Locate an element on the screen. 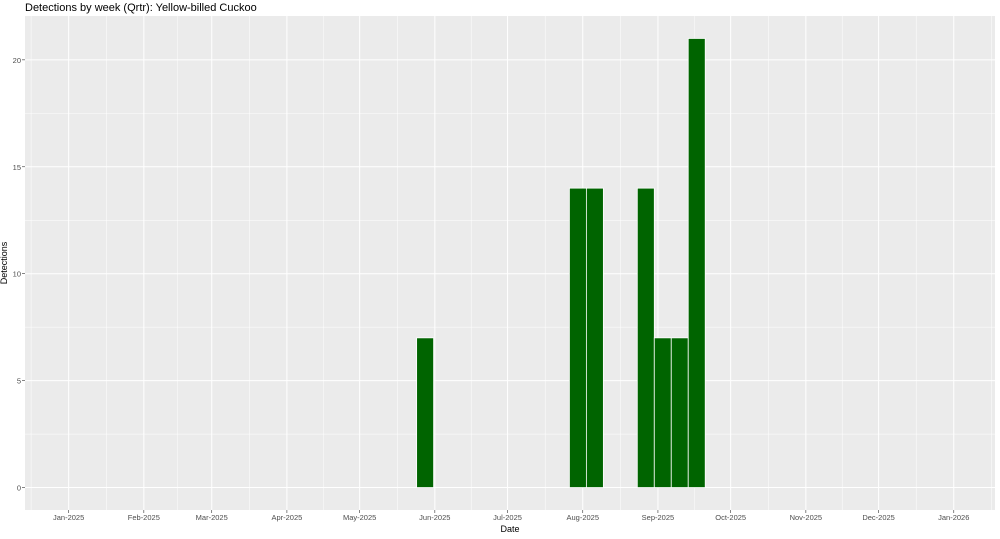  x-tick-label: Feb-2025 is located at coordinates (144, 517).